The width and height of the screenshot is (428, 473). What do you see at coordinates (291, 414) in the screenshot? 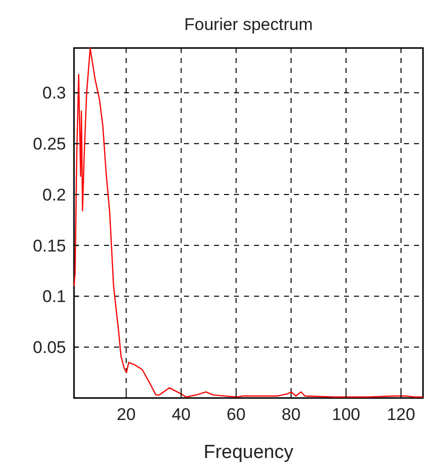
I see `x-tick-label: 80` at bounding box center [291, 414].